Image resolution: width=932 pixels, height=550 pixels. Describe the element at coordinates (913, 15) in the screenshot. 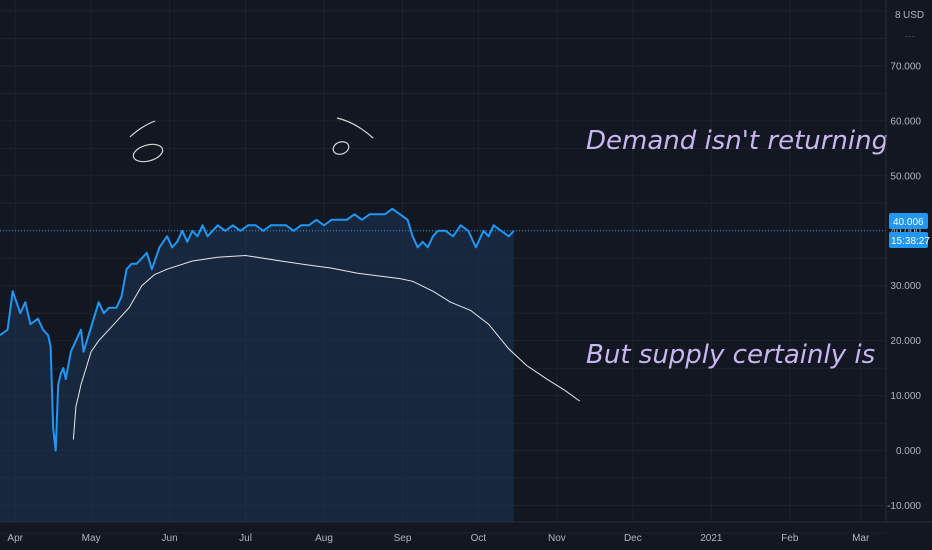

I see `currency-code: USD` at that location.